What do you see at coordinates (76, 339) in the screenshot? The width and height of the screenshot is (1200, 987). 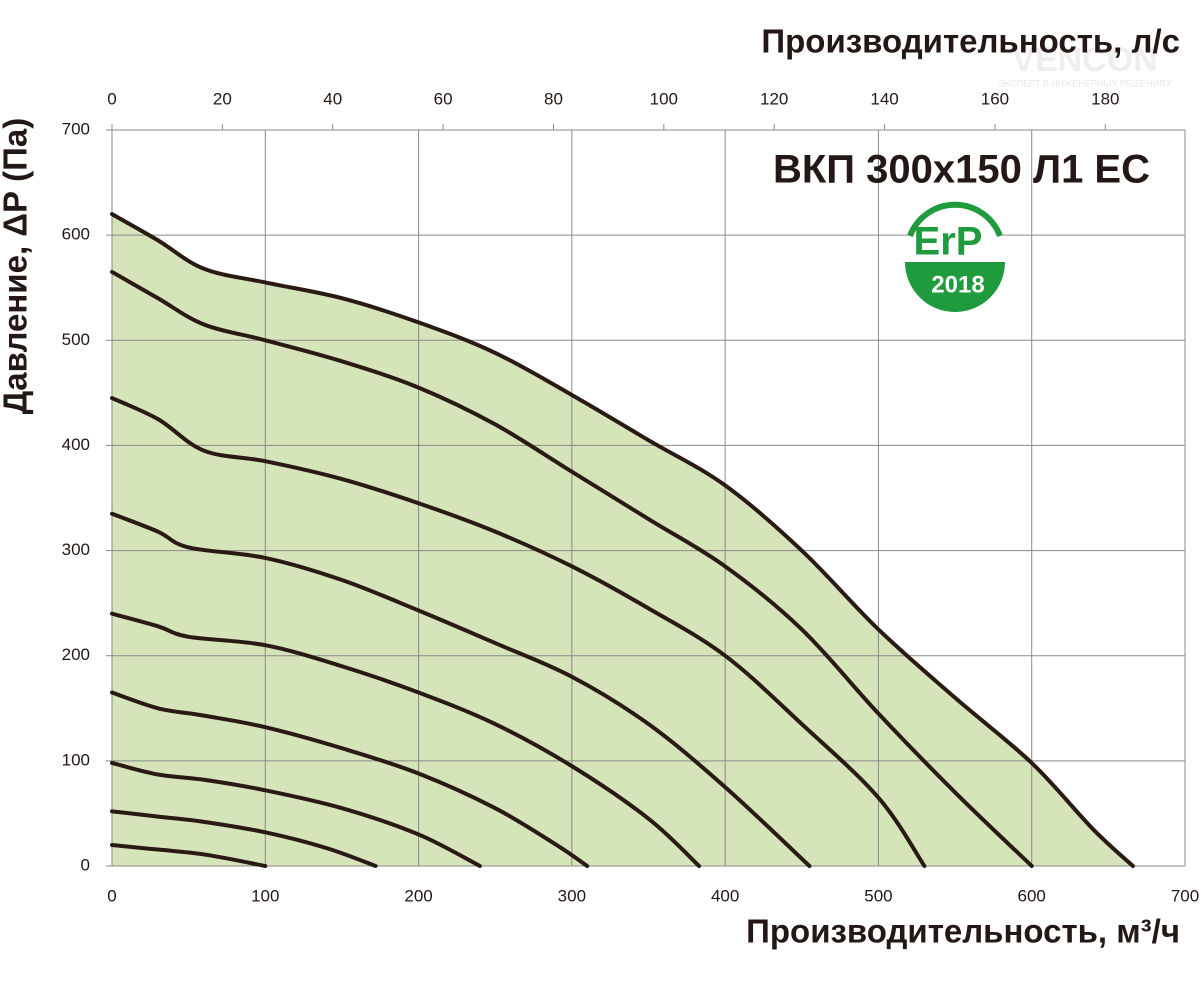 I see `y-tick-label: 500` at bounding box center [76, 339].